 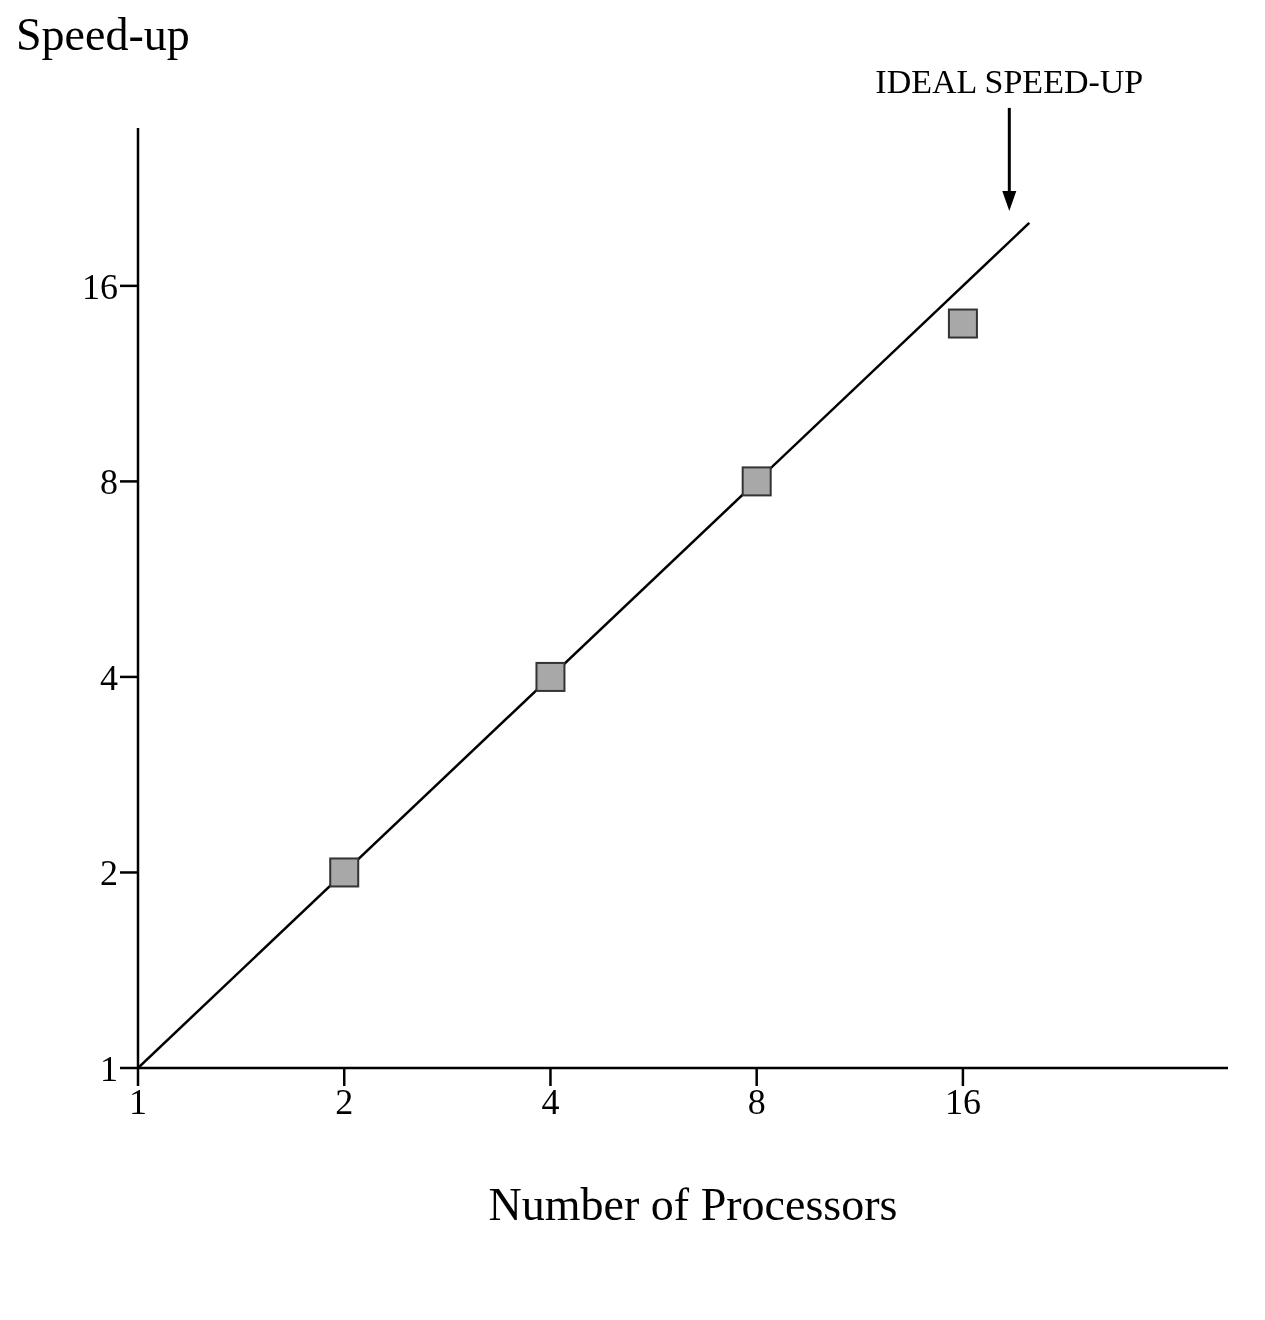 What do you see at coordinates (109, 677) in the screenshot?
I see `y-tick-label: 4` at bounding box center [109, 677].